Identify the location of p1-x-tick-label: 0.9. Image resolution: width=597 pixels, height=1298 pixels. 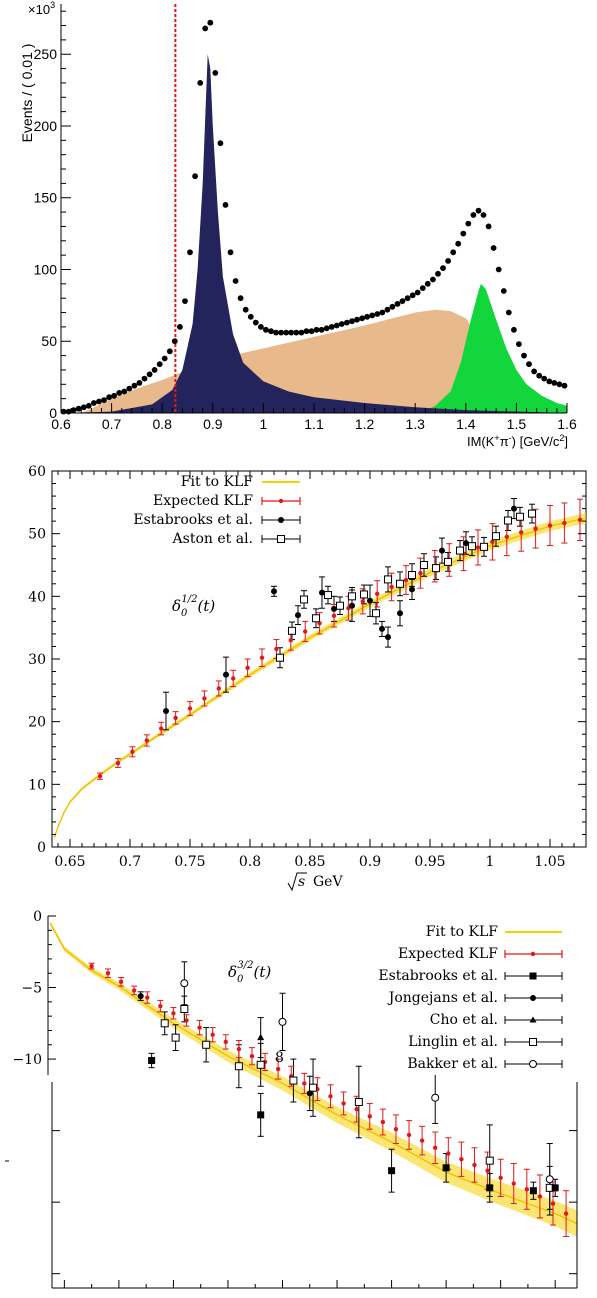
(213, 424).